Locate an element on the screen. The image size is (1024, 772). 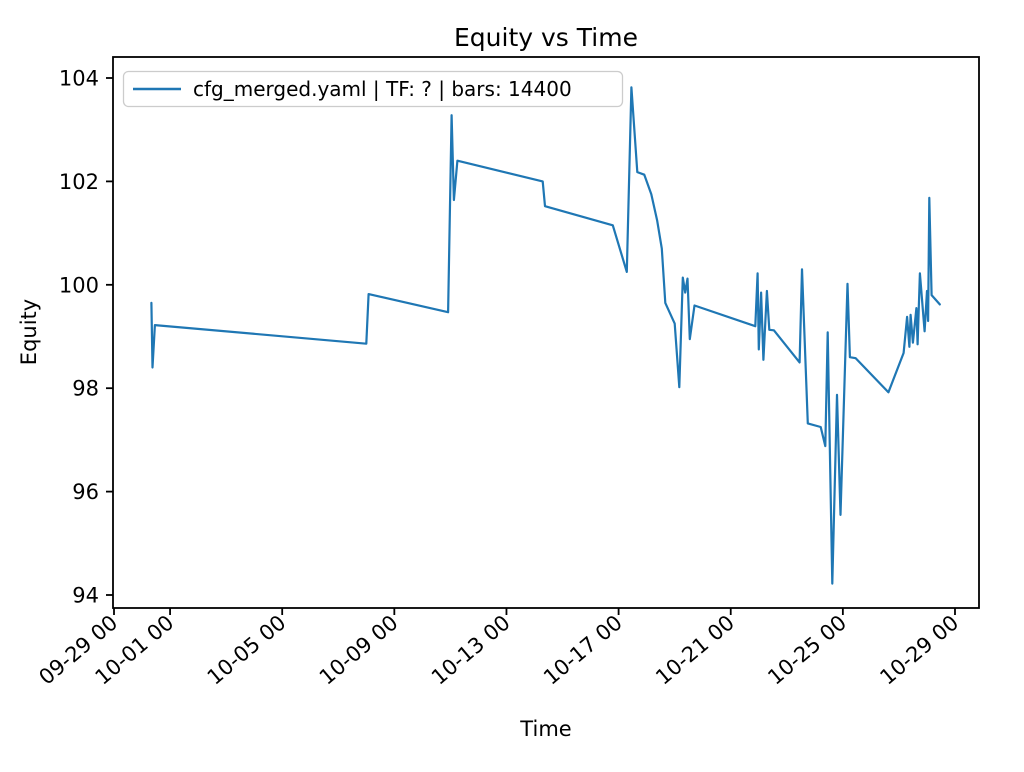
x-tick-label: 10-05 00 is located at coordinates (247, 649).